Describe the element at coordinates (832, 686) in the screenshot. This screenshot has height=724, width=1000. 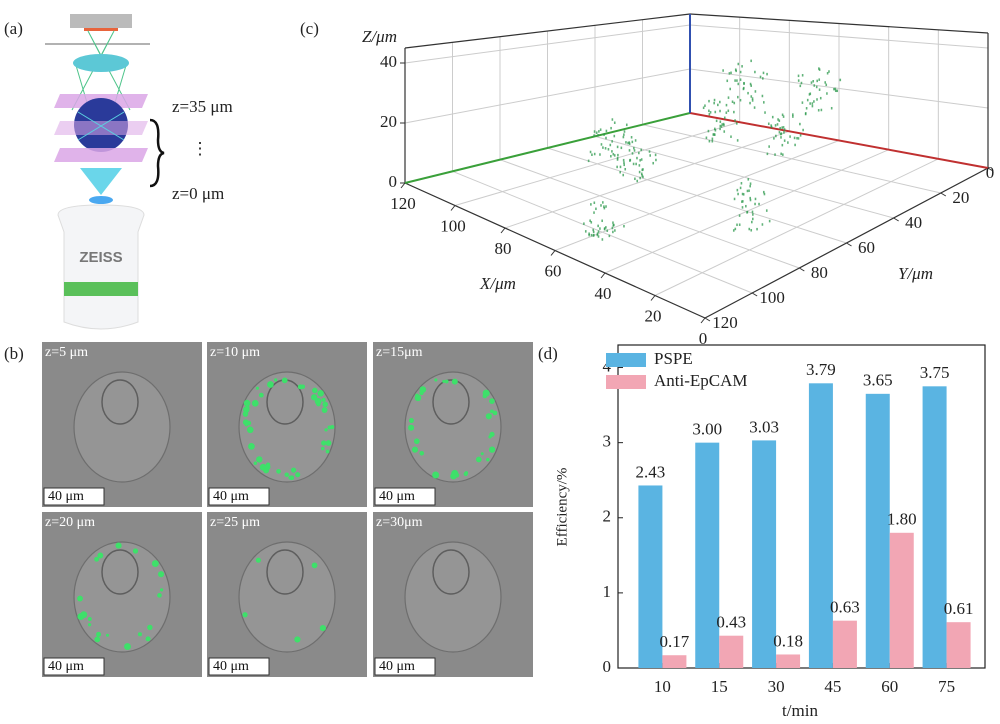
I see `x-tick-label: 45` at that location.